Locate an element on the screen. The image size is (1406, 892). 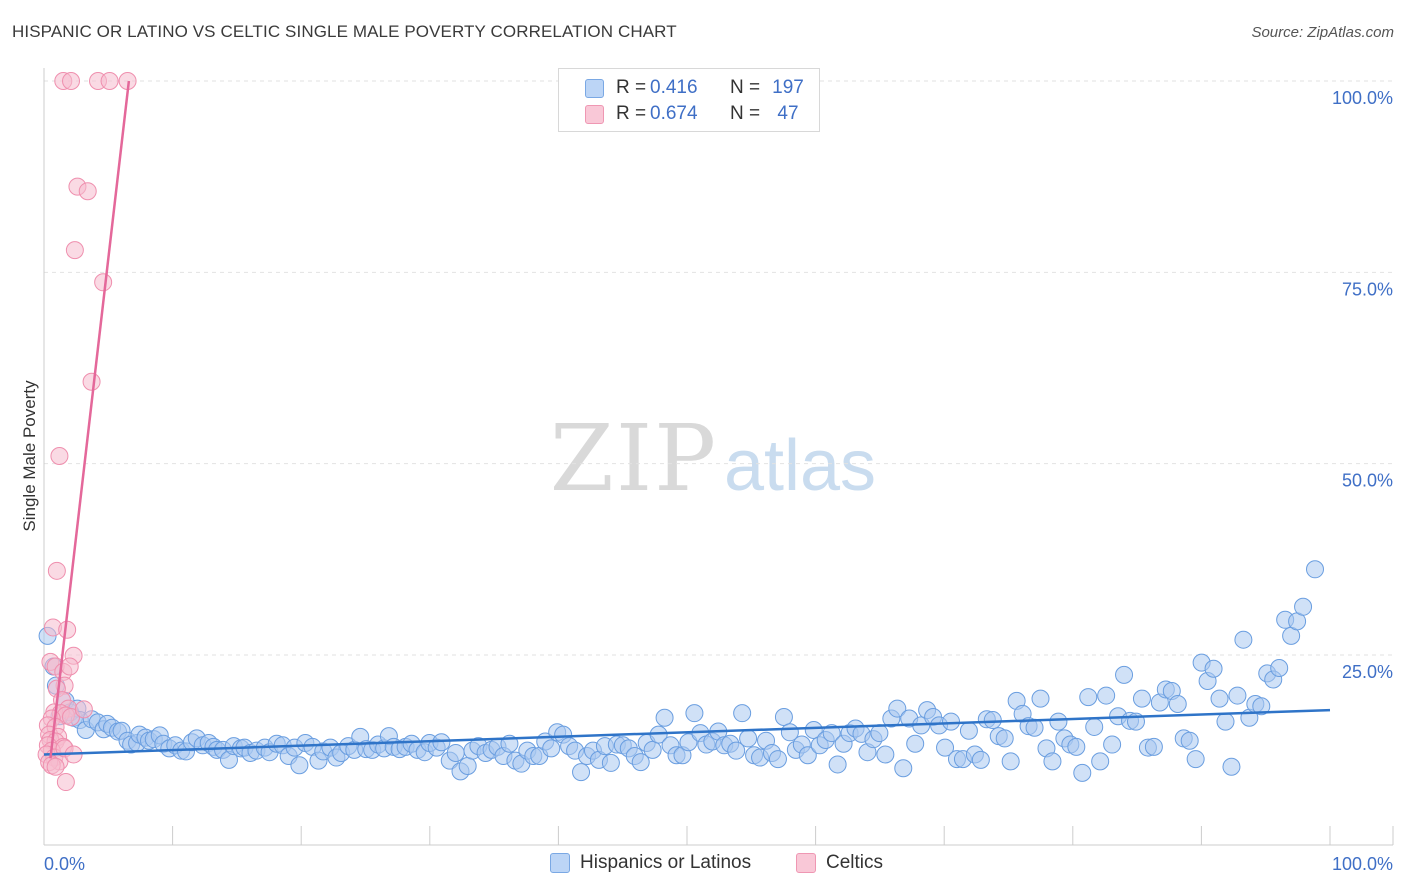
watermark: ZIP atlas is located at coordinates (713, 458).